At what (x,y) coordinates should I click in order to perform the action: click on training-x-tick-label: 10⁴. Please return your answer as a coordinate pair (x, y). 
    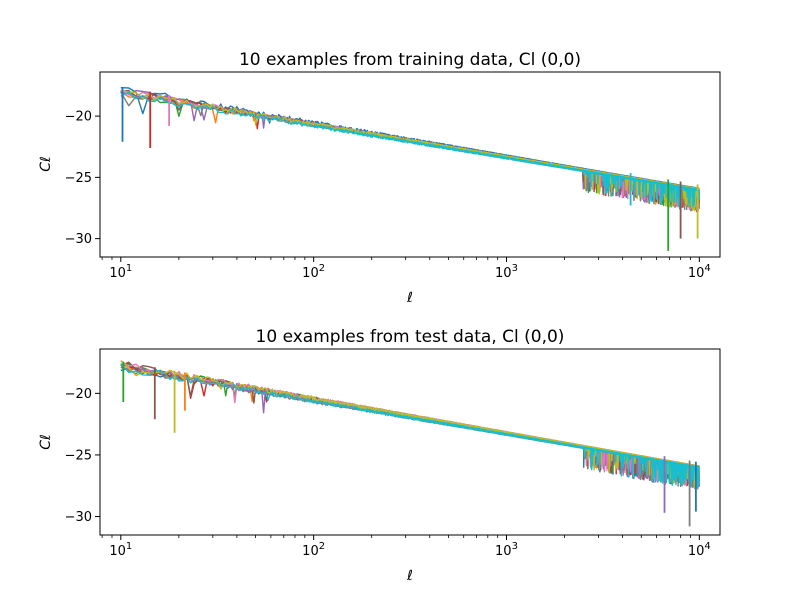
    Looking at the image, I should click on (699, 272).